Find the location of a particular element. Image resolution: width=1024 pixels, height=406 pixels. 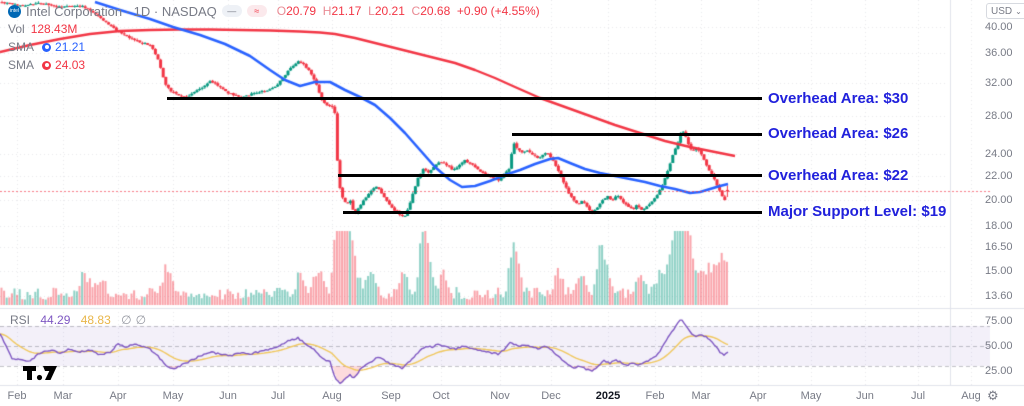

time-axis-label: Oct is located at coordinates (441, 396).